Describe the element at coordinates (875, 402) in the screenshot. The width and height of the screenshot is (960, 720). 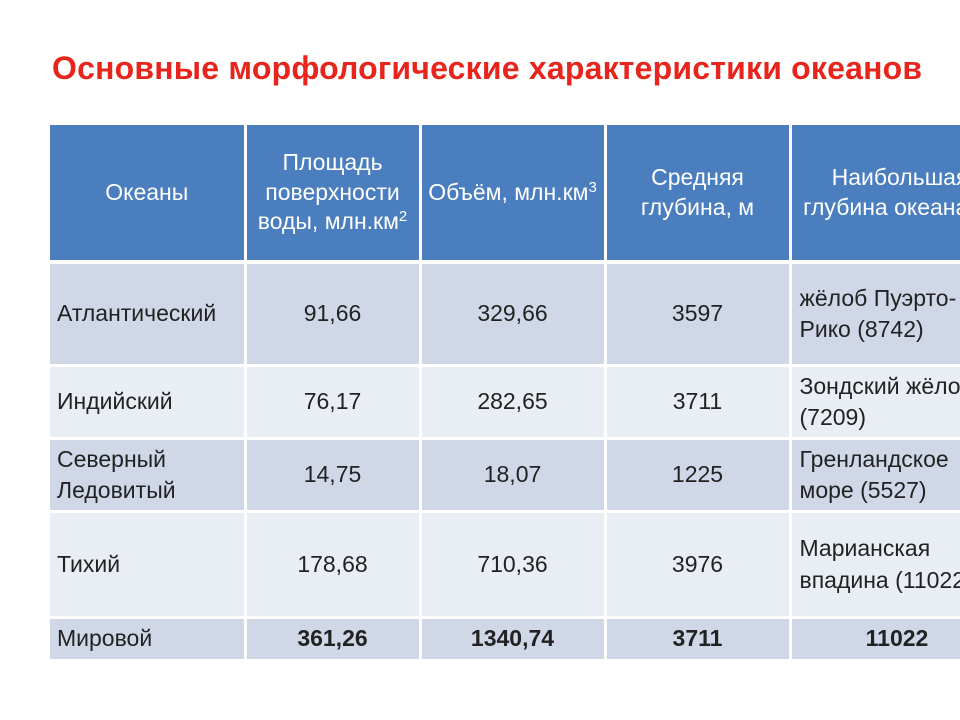
I see `max-depth-cell: Зондский жёлоб (7209)` at that location.